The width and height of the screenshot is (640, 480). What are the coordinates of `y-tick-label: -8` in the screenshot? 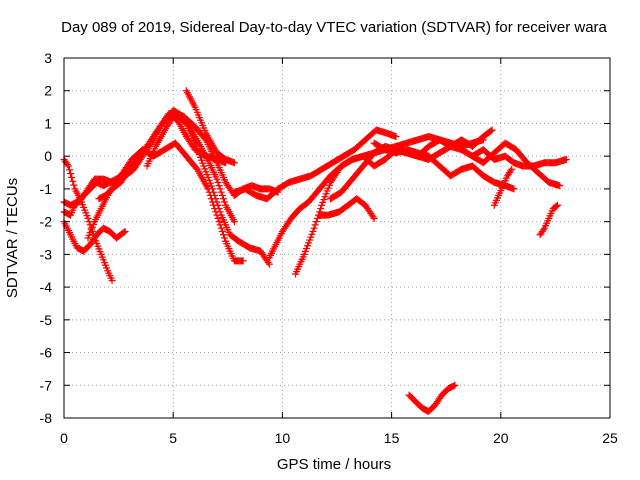 It's located at (46, 418).